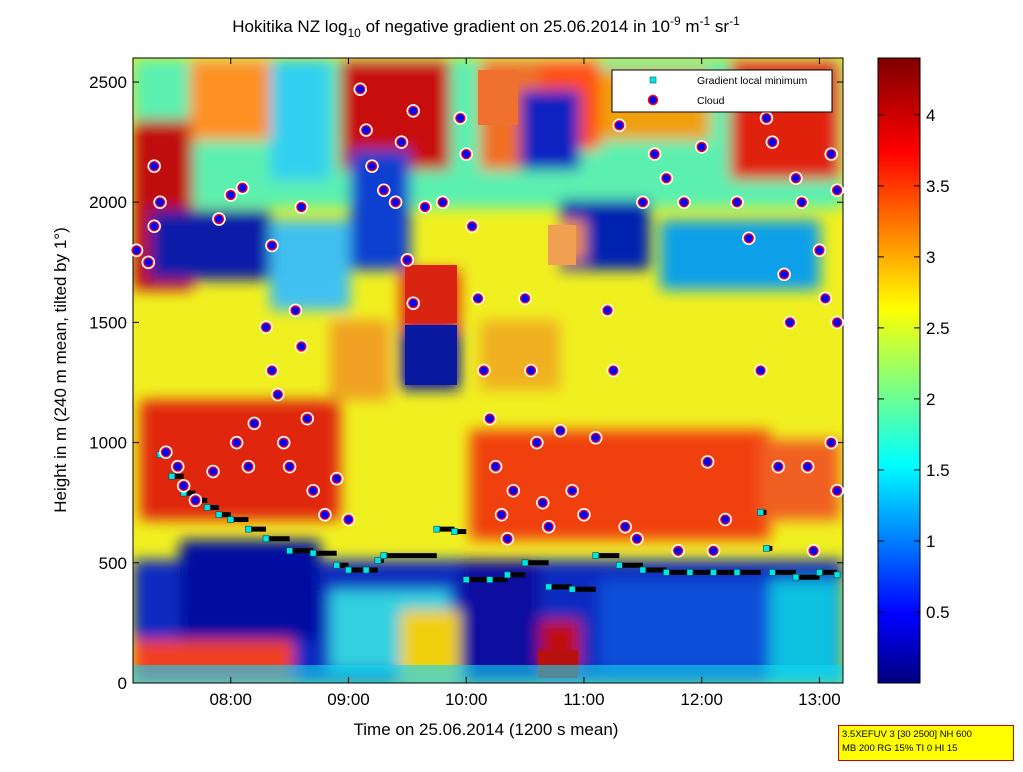  What do you see at coordinates (498, 522) in the screenshot?
I see `gradient-minimum-series` at bounding box center [498, 522].